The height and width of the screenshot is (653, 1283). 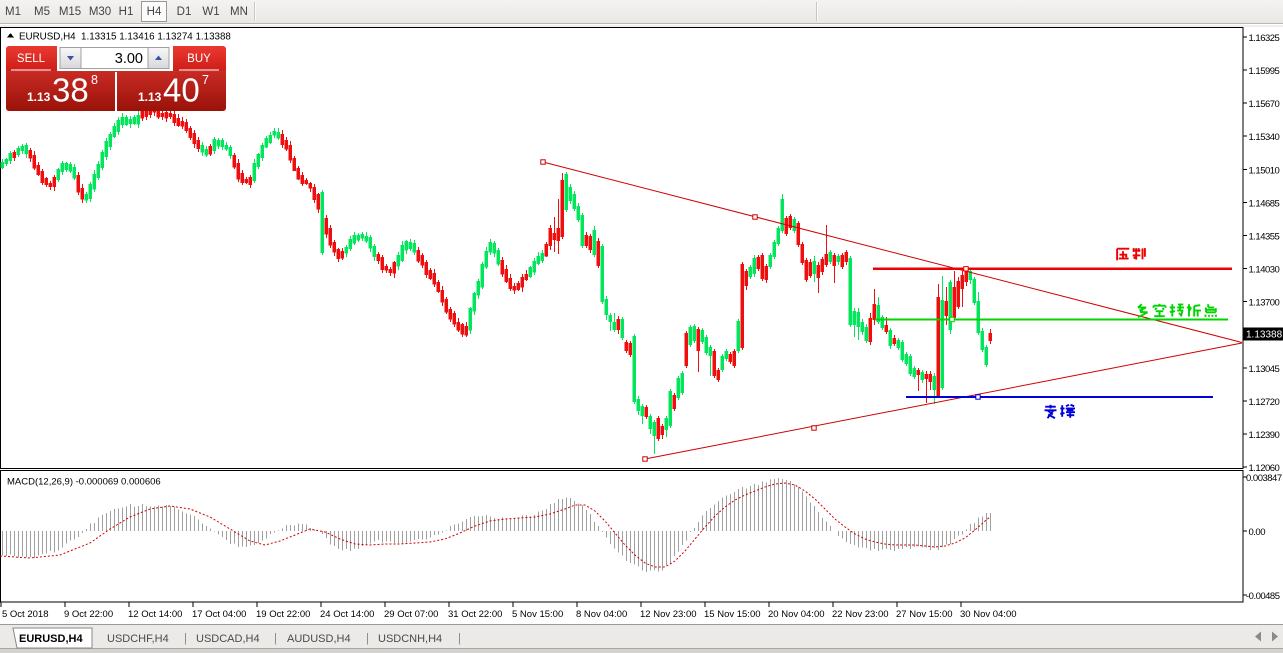 What do you see at coordinates (100, 12) in the screenshot?
I see `svg-text: M30` at bounding box center [100, 12].